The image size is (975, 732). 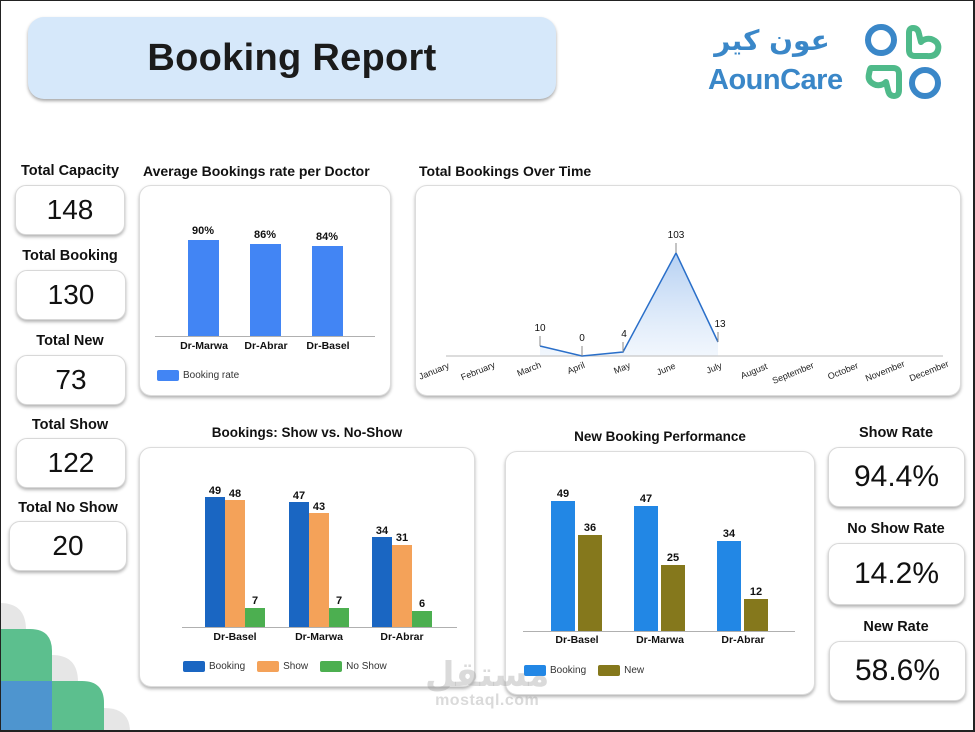 I want to click on plot-area: 49 36 47 25 34 12, so click(x=661, y=541).